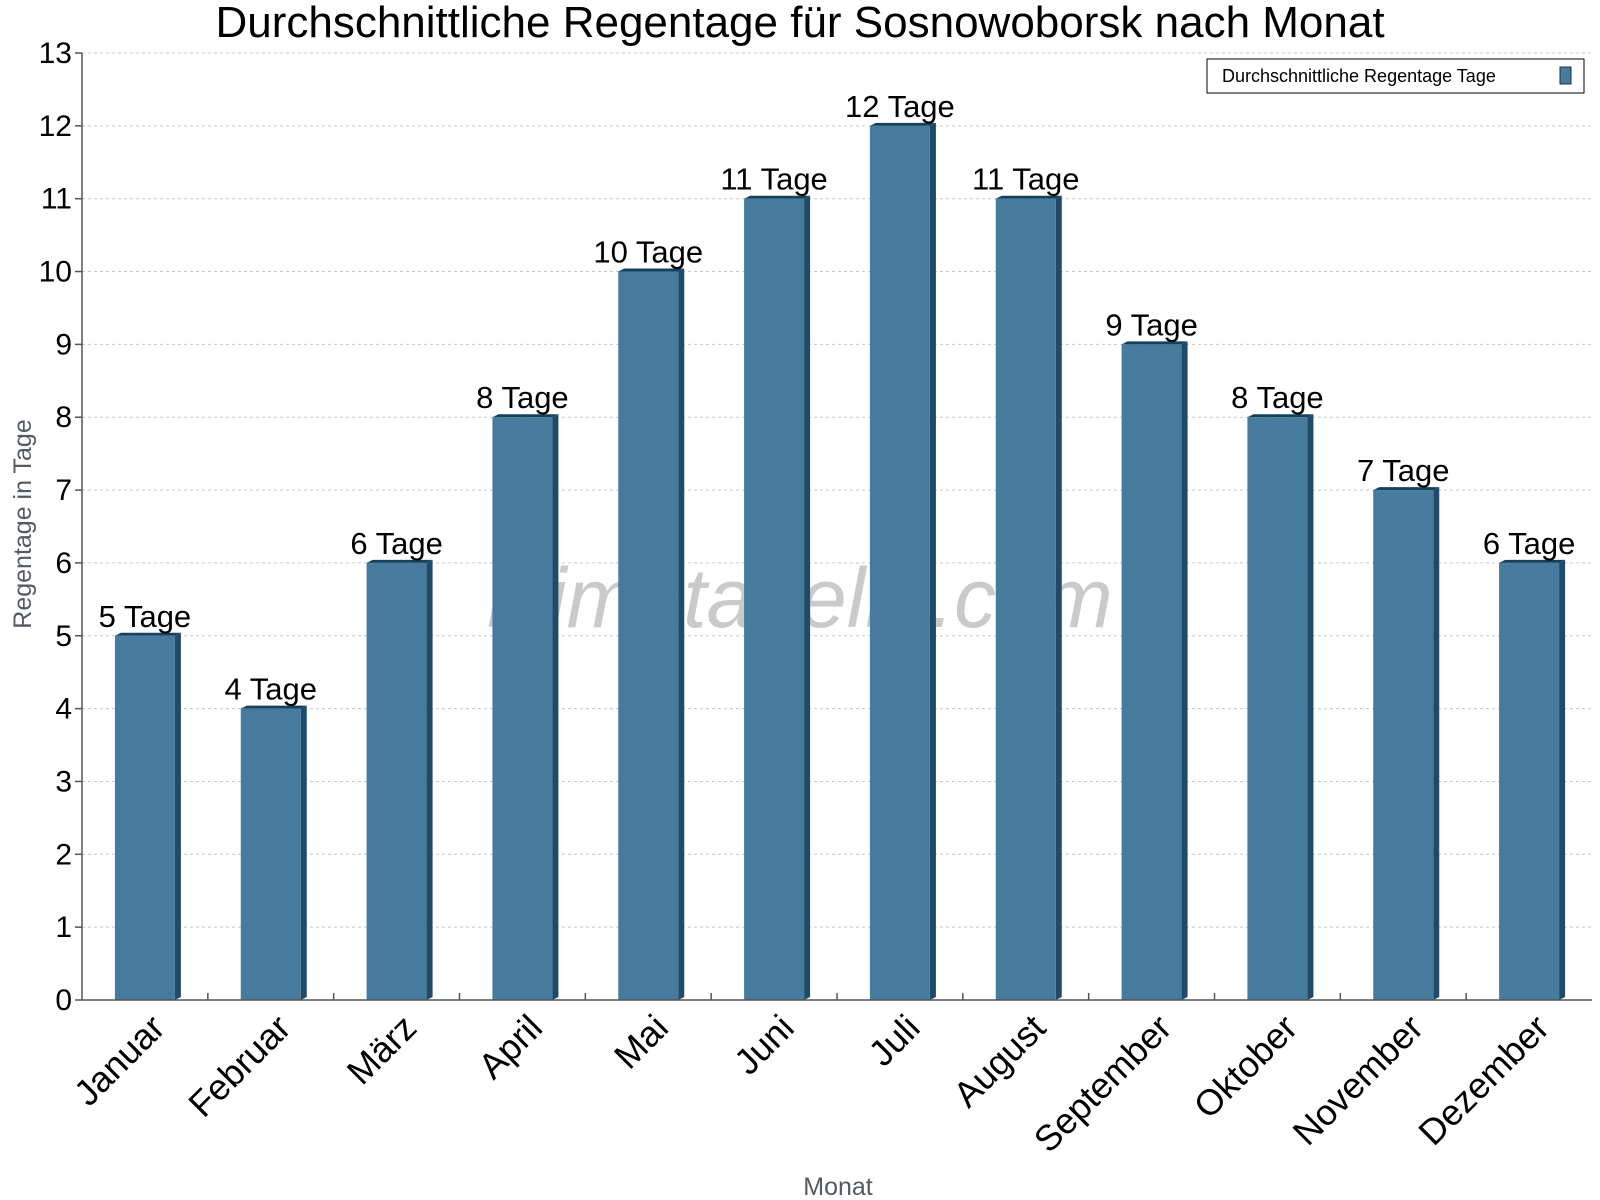  Describe the element at coordinates (145, 616) in the screenshot. I see `data-label: 5 Tage` at that location.